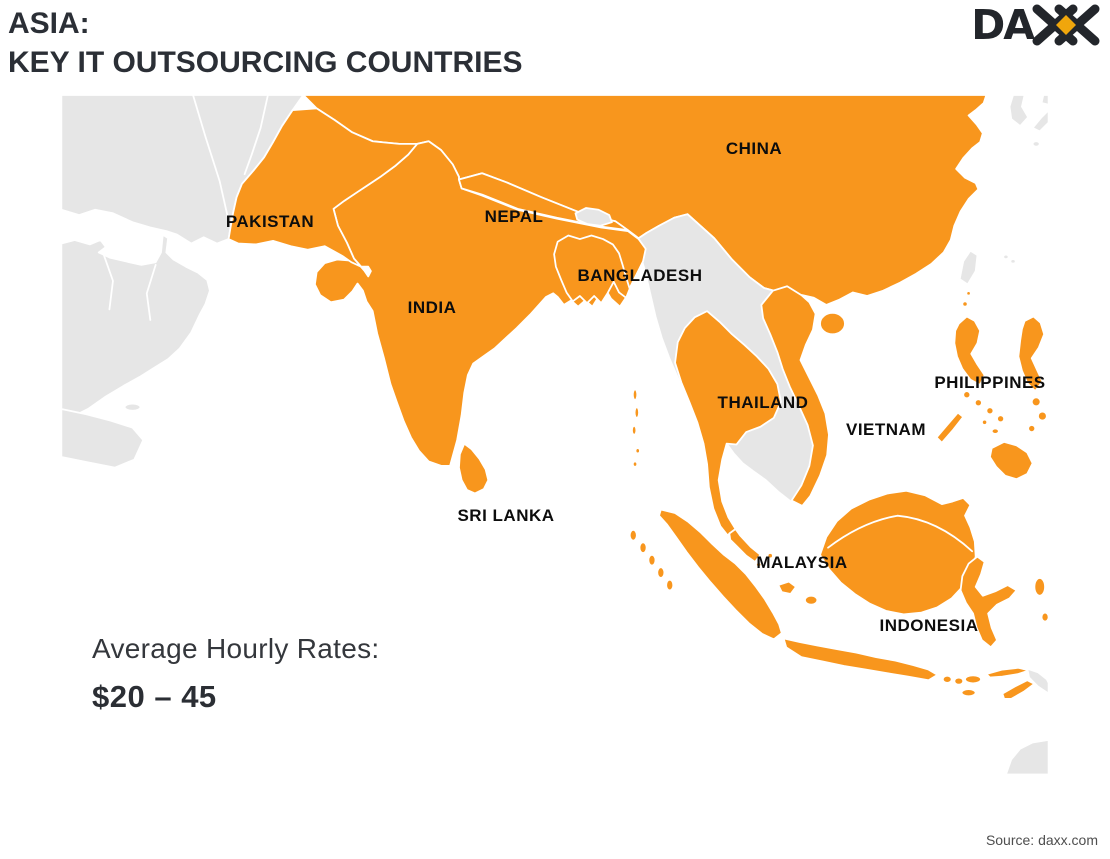 This screenshot has height=859, width=1110. I want to click on label-malaysia: MALAYSIA, so click(802, 562).